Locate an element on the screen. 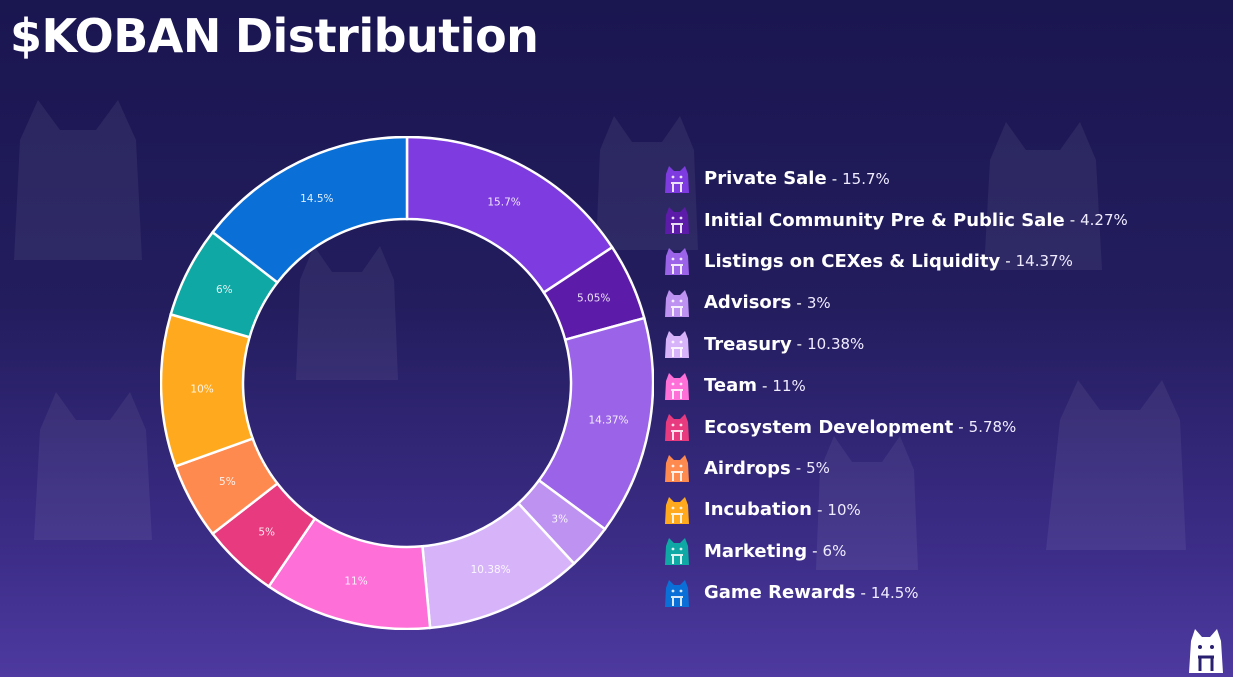 The height and width of the screenshot is (677, 1233). legend-value: 3% is located at coordinates (818, 302).